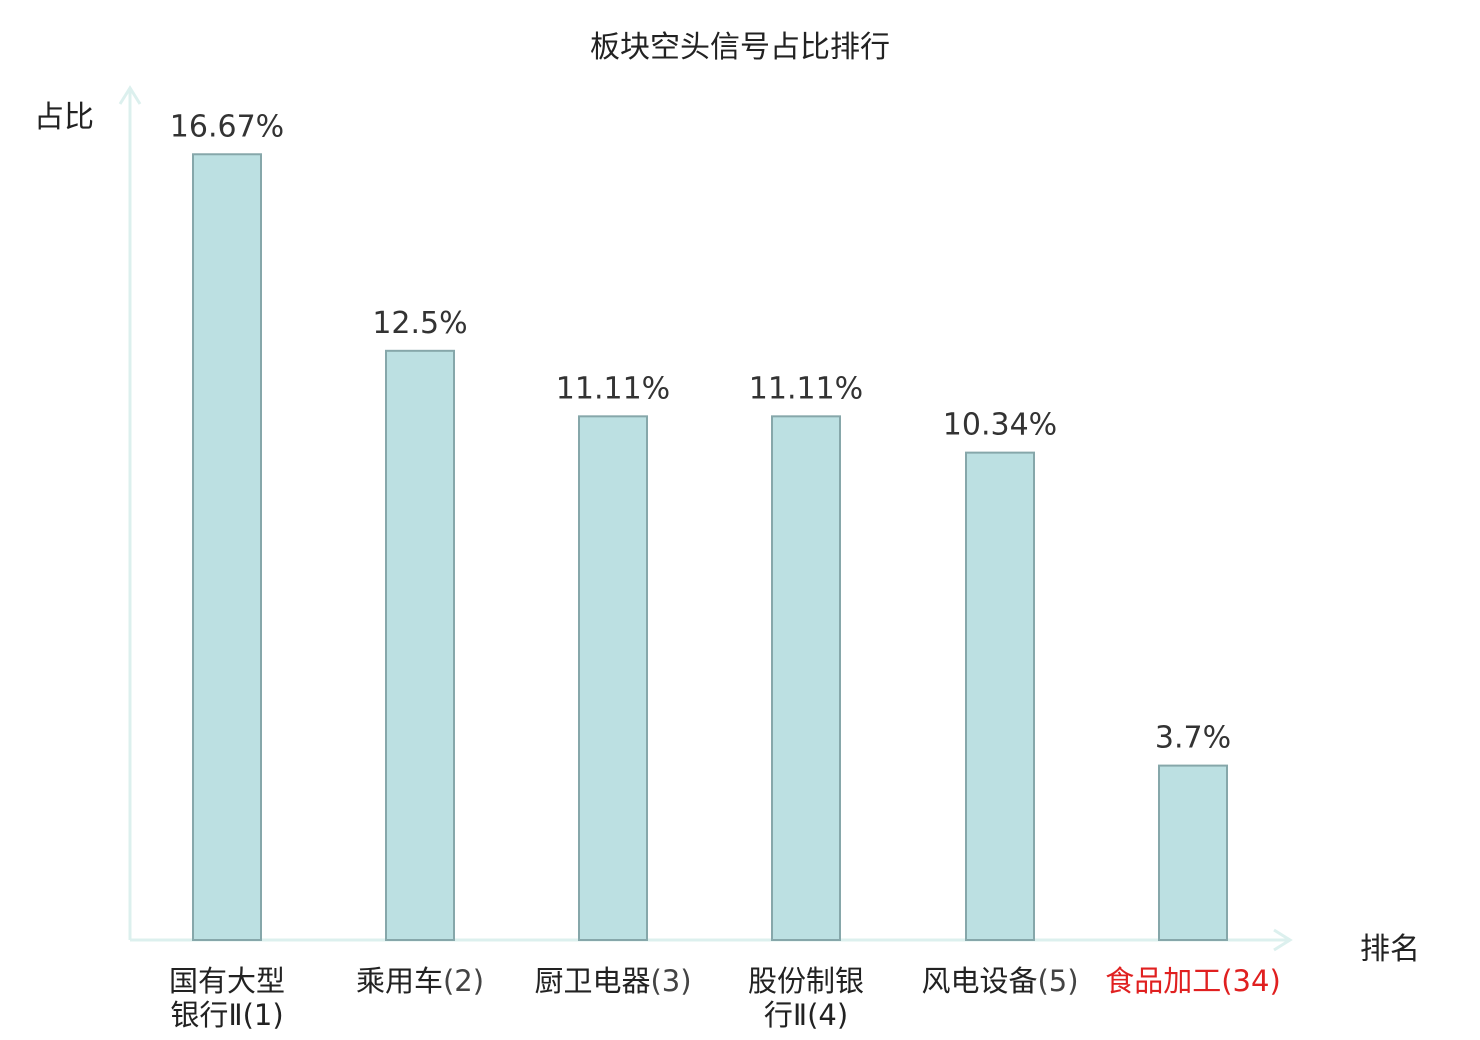 This screenshot has height=1040, width=1480. What do you see at coordinates (1193, 981) in the screenshot?
I see `x-tick-label: 食品加工(34)` at bounding box center [1193, 981].